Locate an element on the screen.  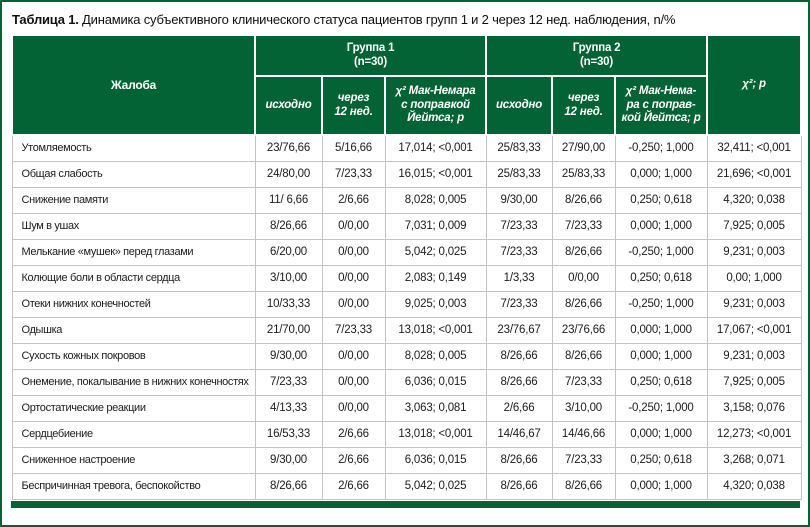
chi2-p-cell: 3,268; 0,071 is located at coordinates (754, 460).